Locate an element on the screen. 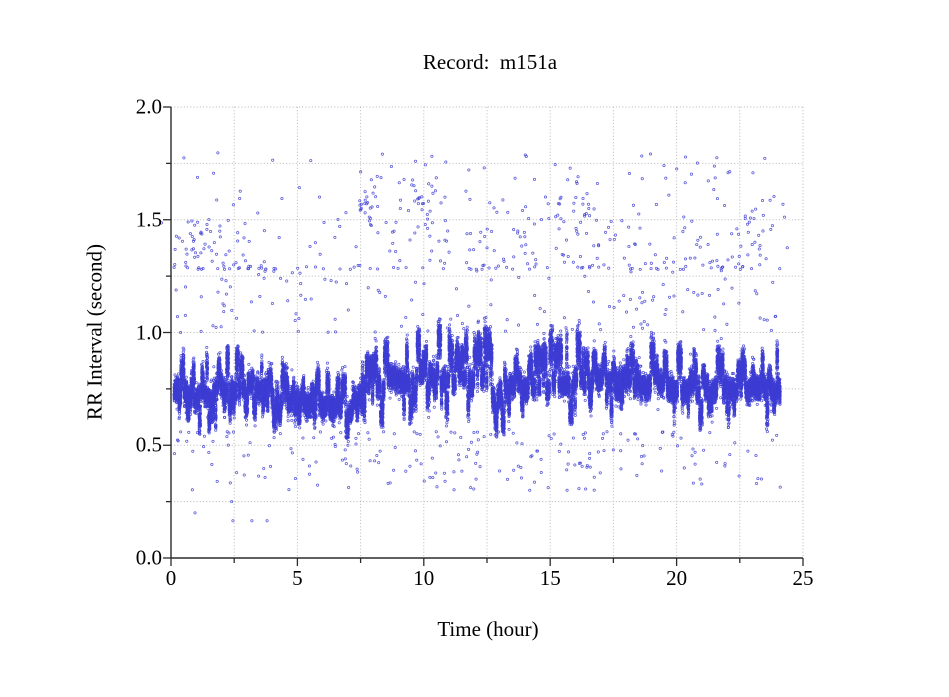 The image size is (949, 697). x-tick-label: 25 is located at coordinates (803, 578).